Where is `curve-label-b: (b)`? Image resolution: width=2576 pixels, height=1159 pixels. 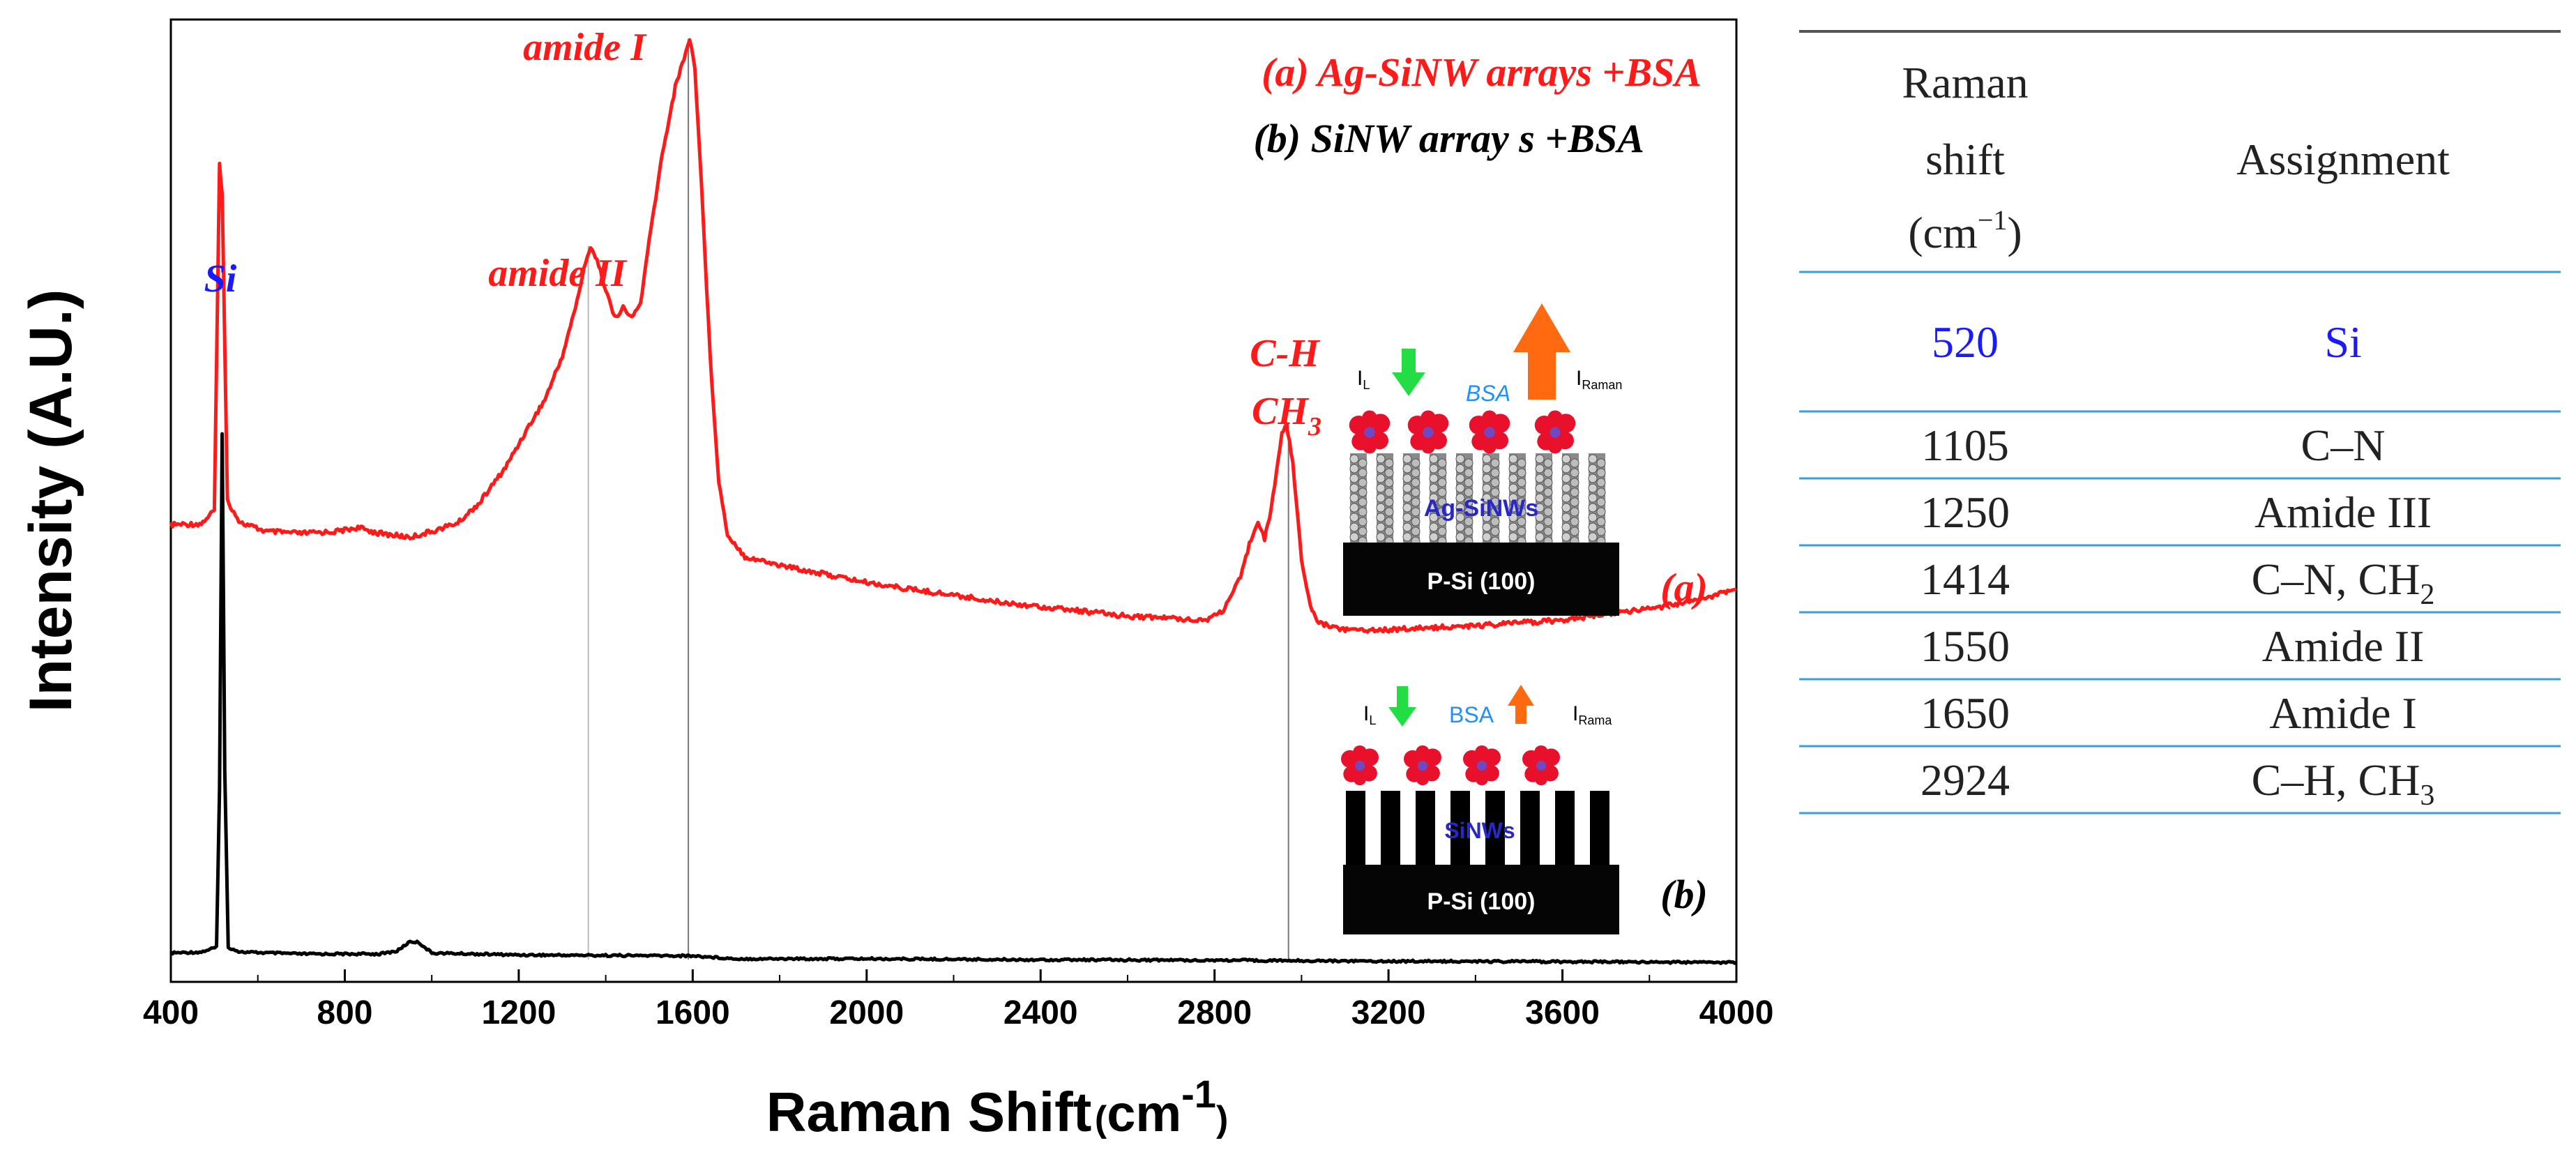
curve-label-b: (b) is located at coordinates (1684, 894).